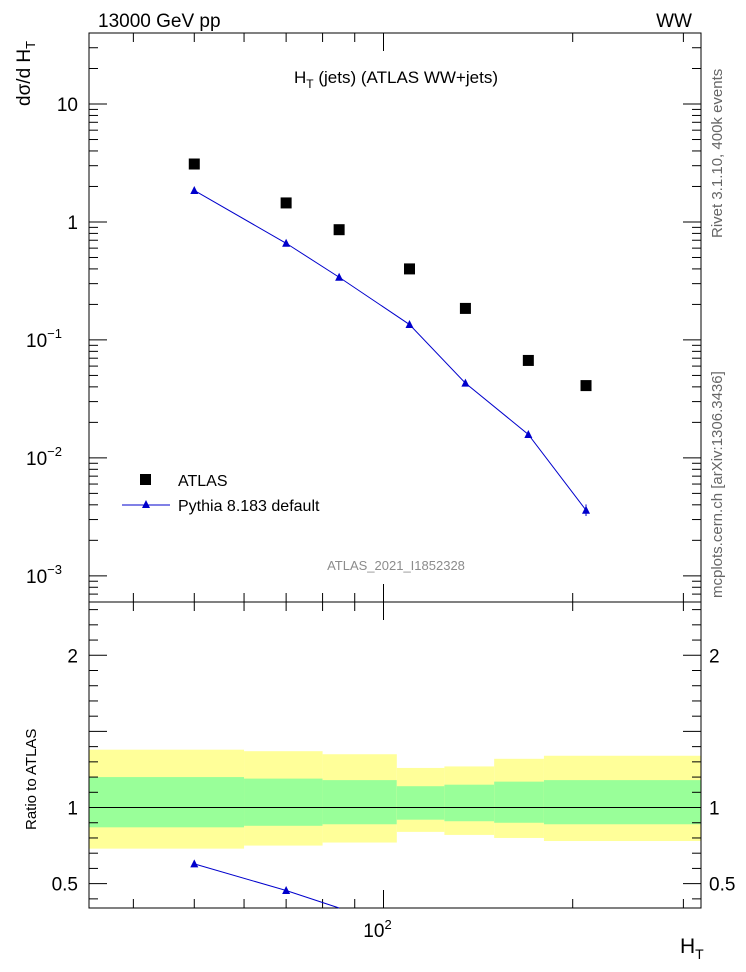 The image size is (746, 972). I want to click on xtick-label-exp: 2, so click(387, 924).